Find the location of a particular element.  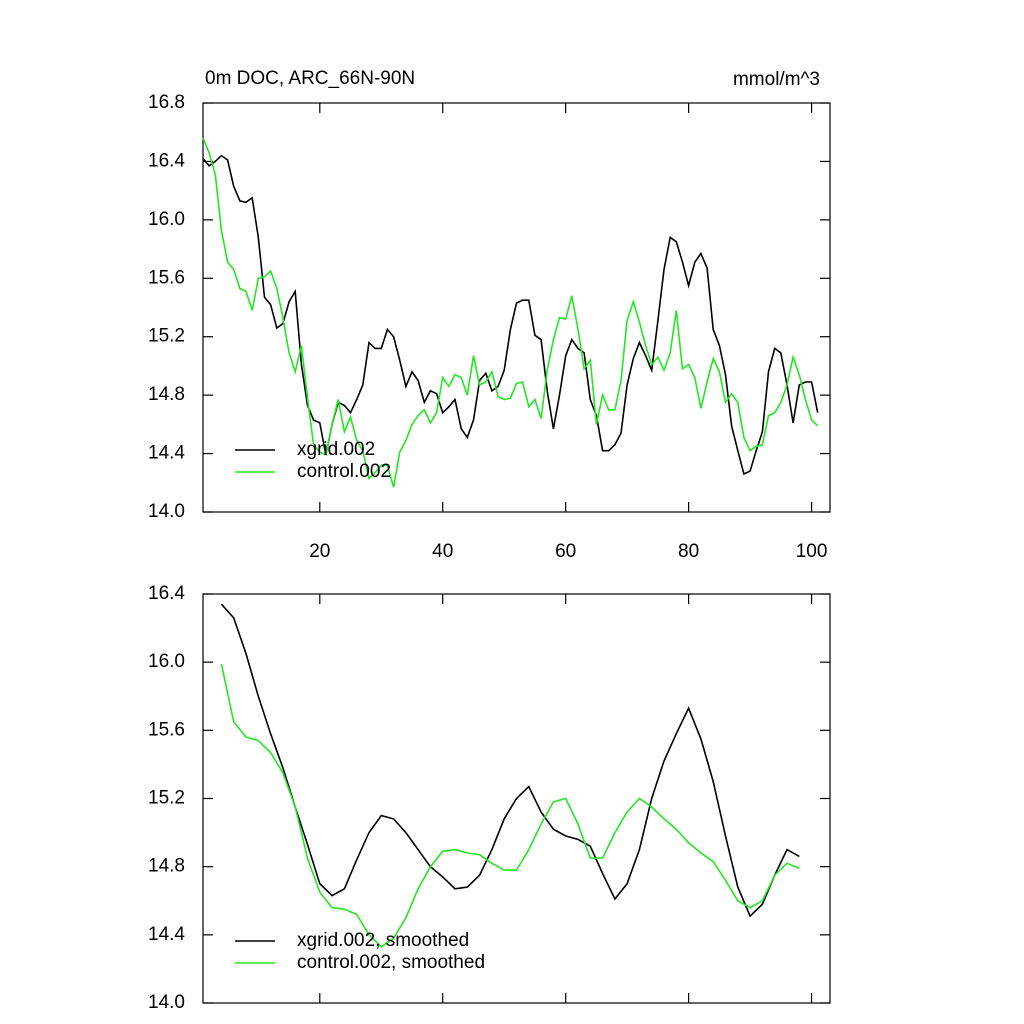

legend-label: control.002, smoothed is located at coordinates (391, 962).